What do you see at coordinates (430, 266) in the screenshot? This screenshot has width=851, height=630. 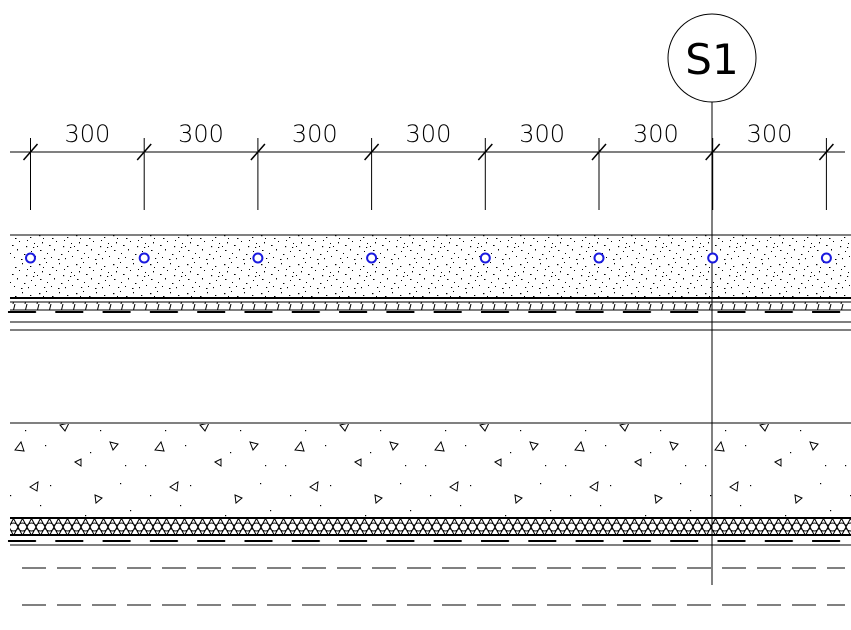 I see `screed` at bounding box center [430, 266].